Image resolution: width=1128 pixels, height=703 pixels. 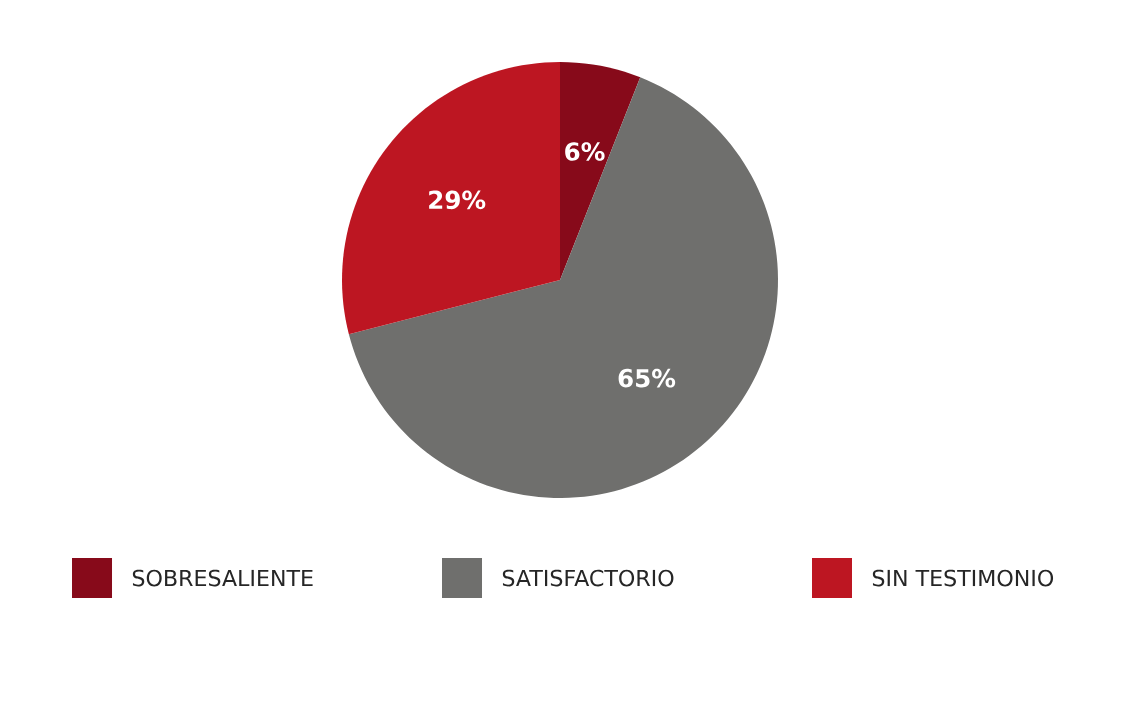 What do you see at coordinates (222, 578) in the screenshot?
I see `legend-label: SOBRESALIENTE` at bounding box center [222, 578].